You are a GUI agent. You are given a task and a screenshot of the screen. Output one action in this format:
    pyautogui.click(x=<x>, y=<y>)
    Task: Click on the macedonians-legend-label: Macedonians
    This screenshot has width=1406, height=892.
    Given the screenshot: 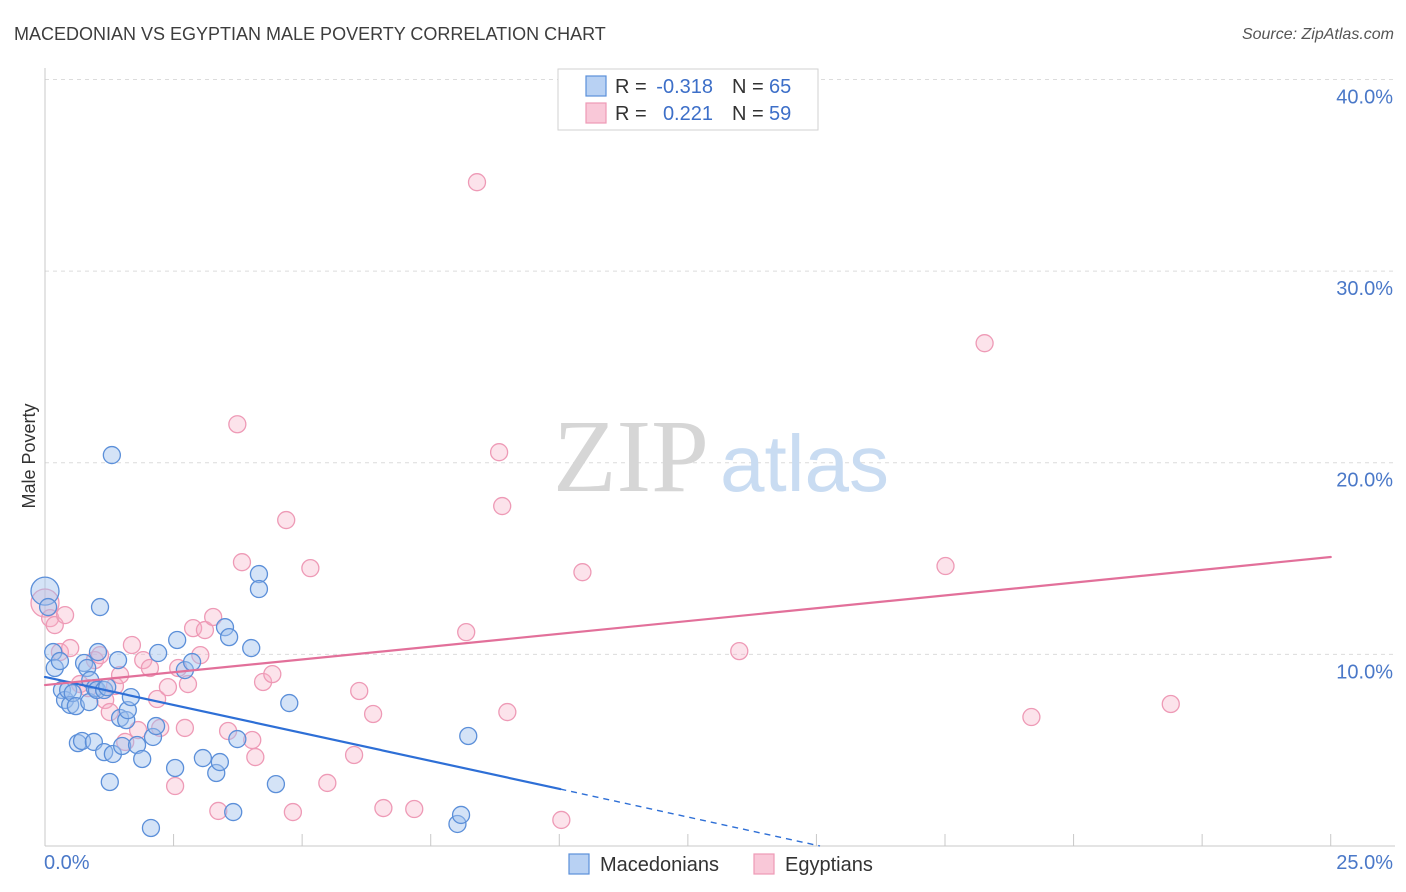 What is the action you would take?
    pyautogui.click(x=659, y=865)
    